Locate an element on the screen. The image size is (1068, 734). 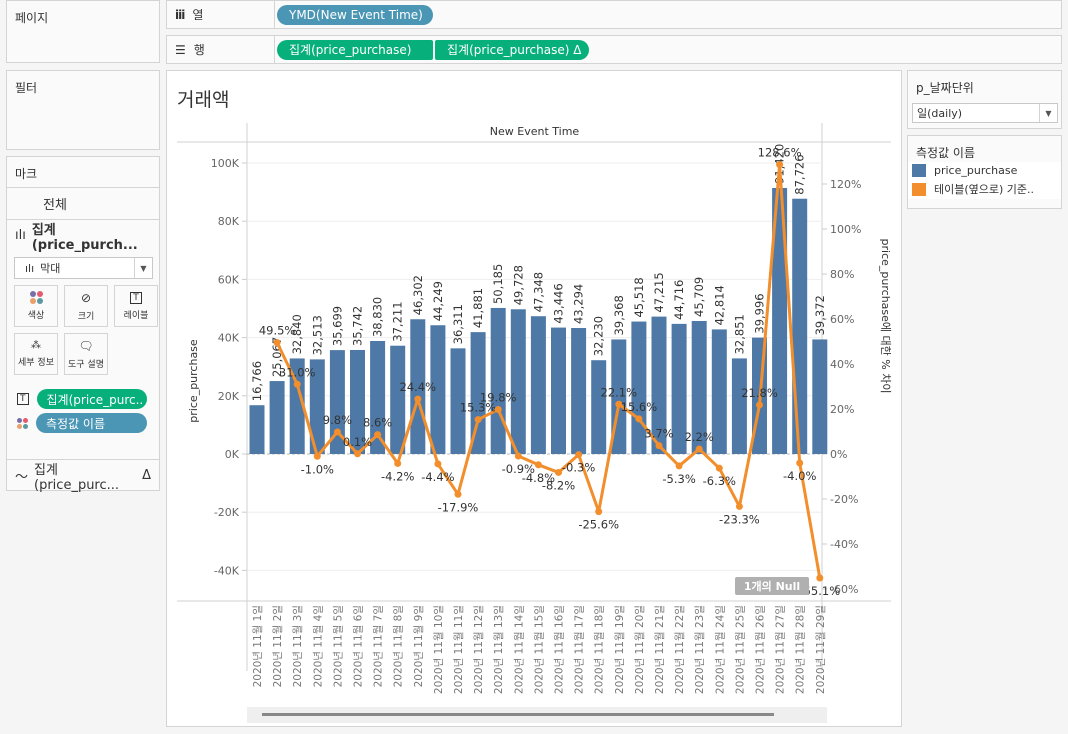
x-tick-label: 2020년 11월 16일 is located at coordinates (559, 649).